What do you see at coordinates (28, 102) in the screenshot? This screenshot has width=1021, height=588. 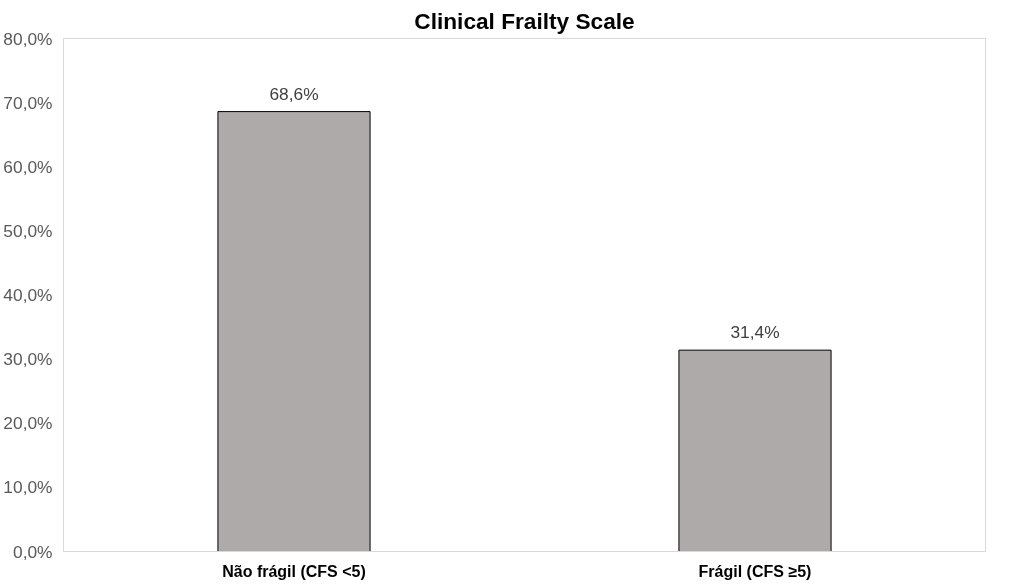 I see `y-tick-label: 70,0%` at bounding box center [28, 102].